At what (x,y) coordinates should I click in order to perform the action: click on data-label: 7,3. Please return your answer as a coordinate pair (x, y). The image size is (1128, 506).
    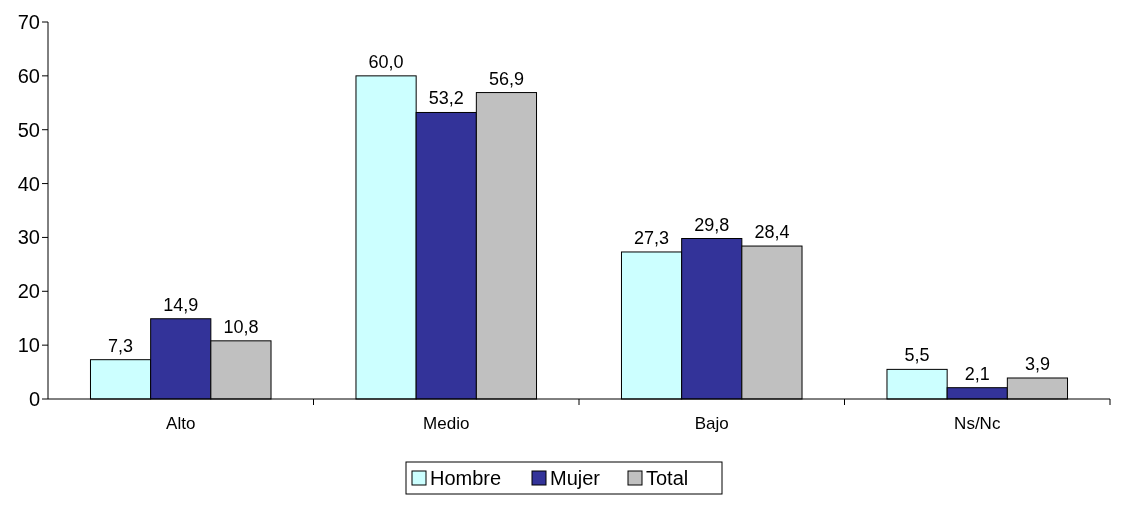
    Looking at the image, I should click on (121, 345).